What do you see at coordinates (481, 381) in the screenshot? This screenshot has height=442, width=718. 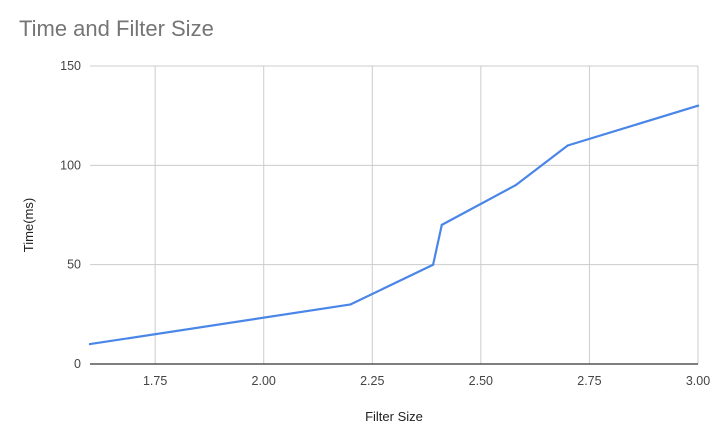 I see `x-tick-label: 2.50` at bounding box center [481, 381].